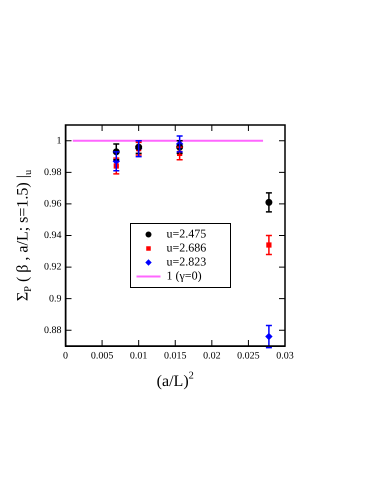  I want to click on x-tick-label: 0.02, so click(212, 356).